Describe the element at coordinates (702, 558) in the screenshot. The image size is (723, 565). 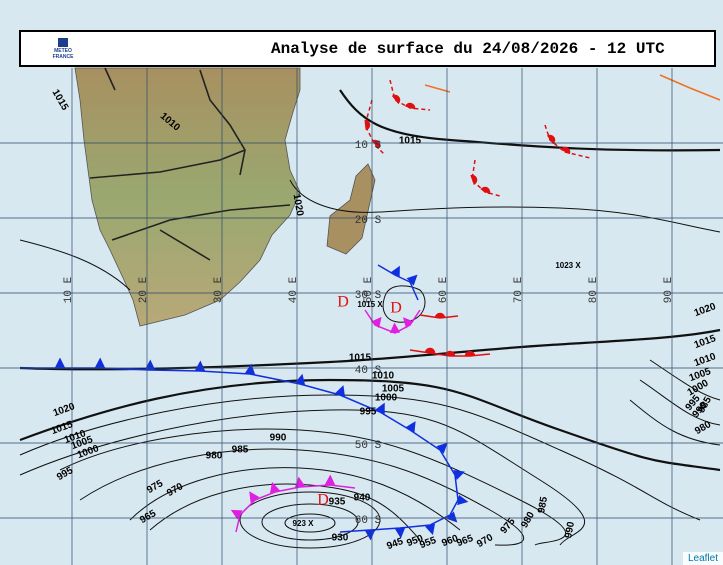
I see `attribution: Leaflet` at that location.